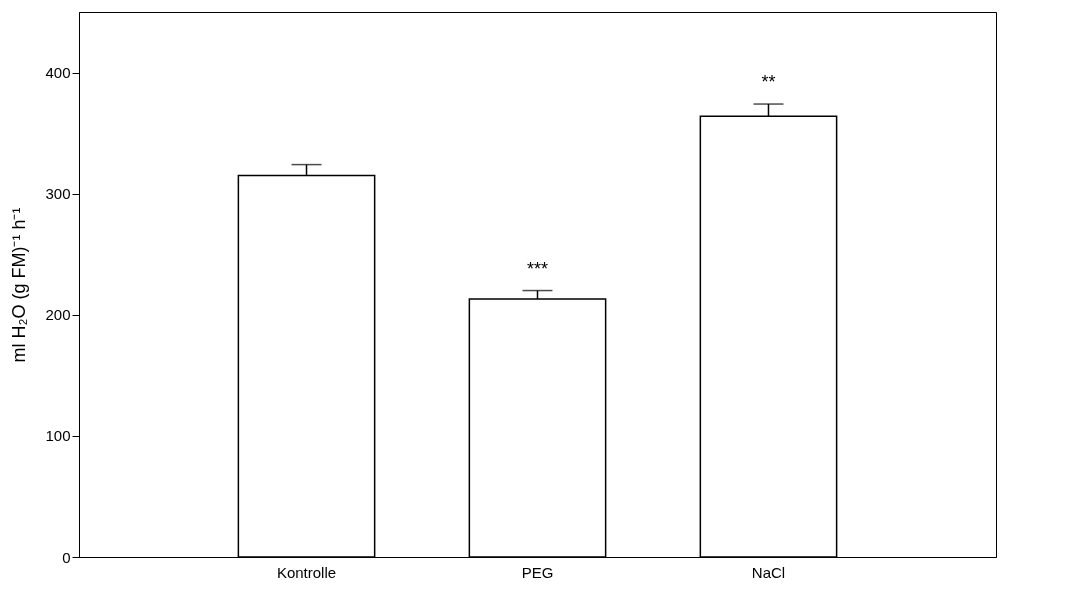 The width and height of the screenshot is (1081, 603). Describe the element at coordinates (19, 285) in the screenshot. I see `y-axis-title: ml H₂O (g FM)⁻¹ h⁻¹` at that location.